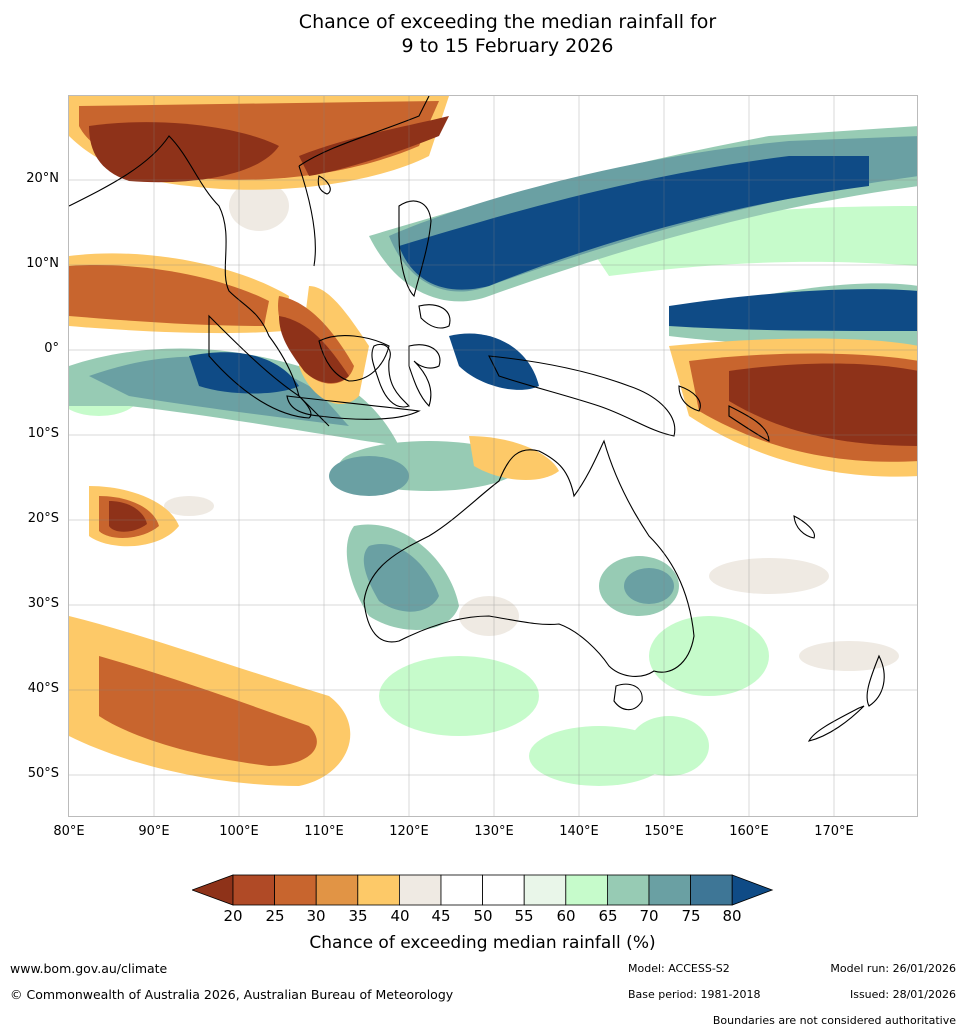  Describe the element at coordinates (43, 773) in the screenshot. I see `lat-label-50s: 50°S` at that location.